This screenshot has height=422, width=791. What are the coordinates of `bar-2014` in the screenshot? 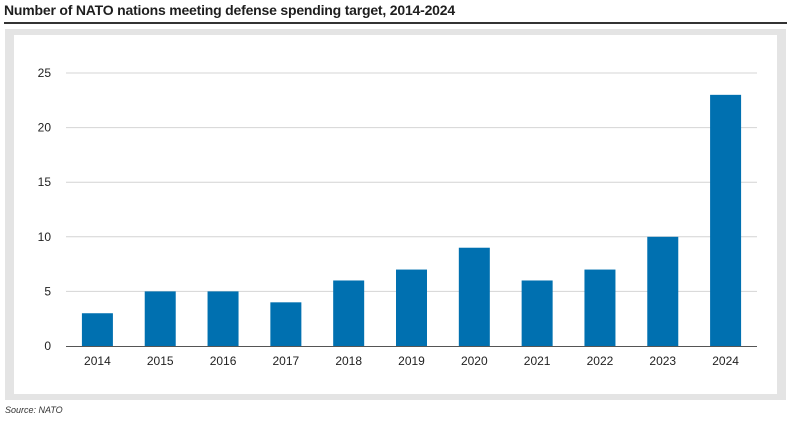 It's located at (97, 329).